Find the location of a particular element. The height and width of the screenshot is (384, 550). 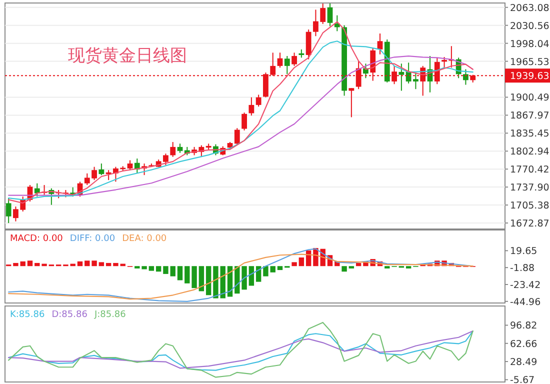

y-tick-label: 1867.97 is located at coordinates (530, 116).